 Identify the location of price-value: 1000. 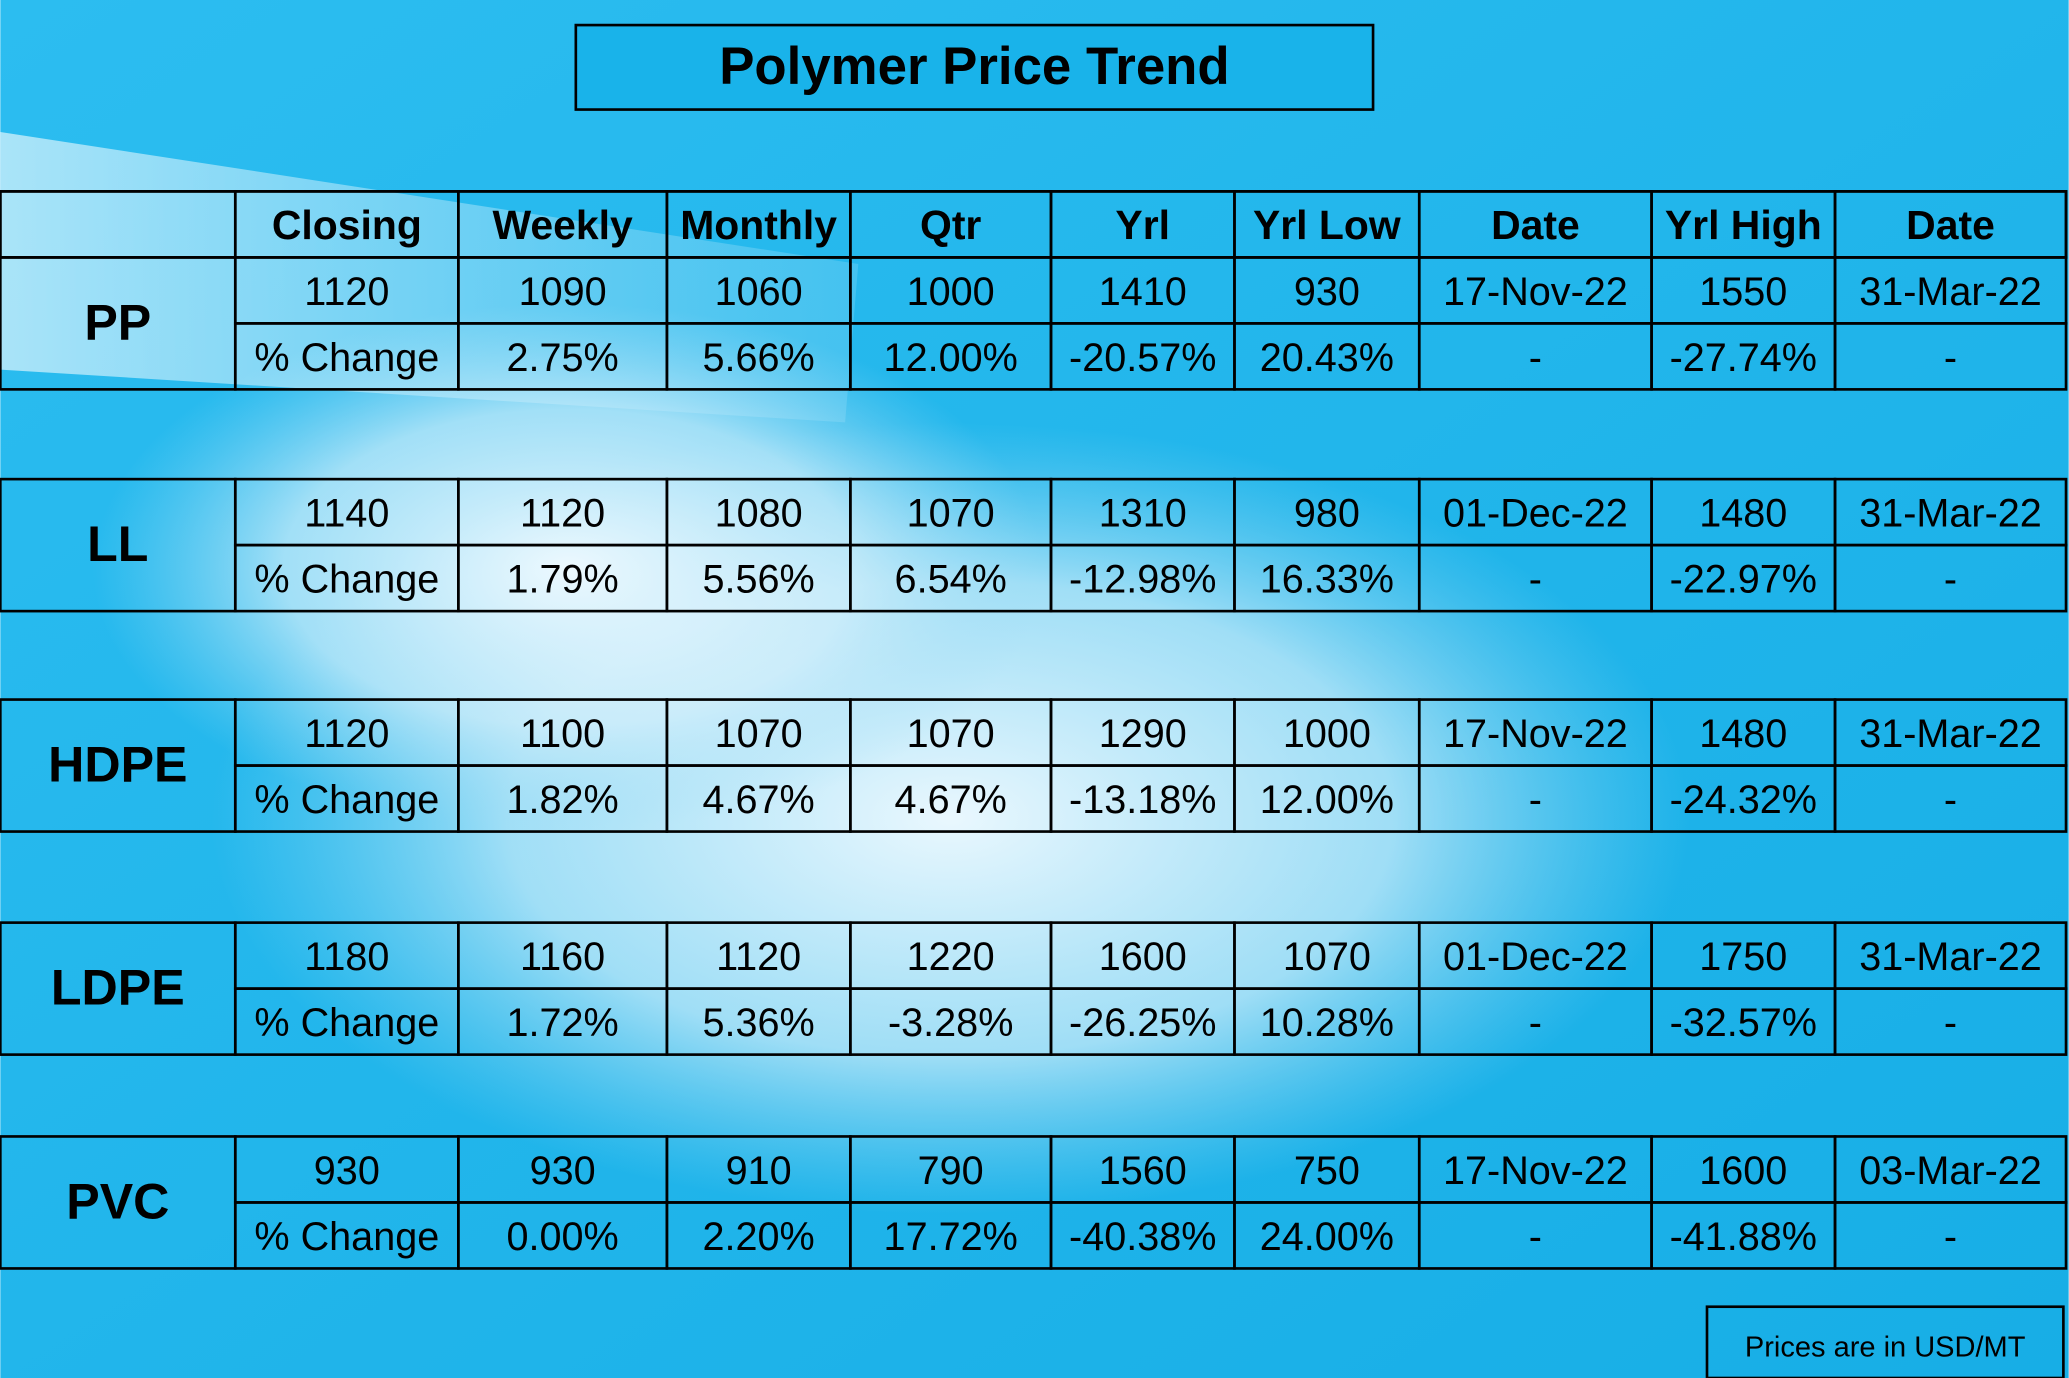
(951, 292).